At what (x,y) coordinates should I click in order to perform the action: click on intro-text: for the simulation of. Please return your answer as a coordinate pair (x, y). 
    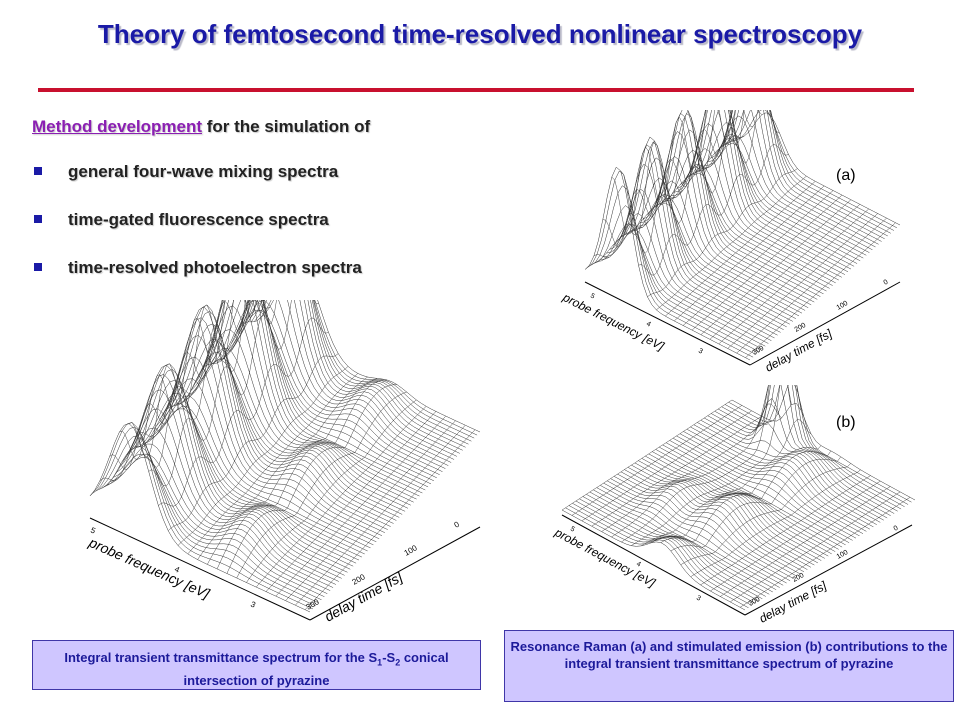
    Looking at the image, I should click on (286, 126).